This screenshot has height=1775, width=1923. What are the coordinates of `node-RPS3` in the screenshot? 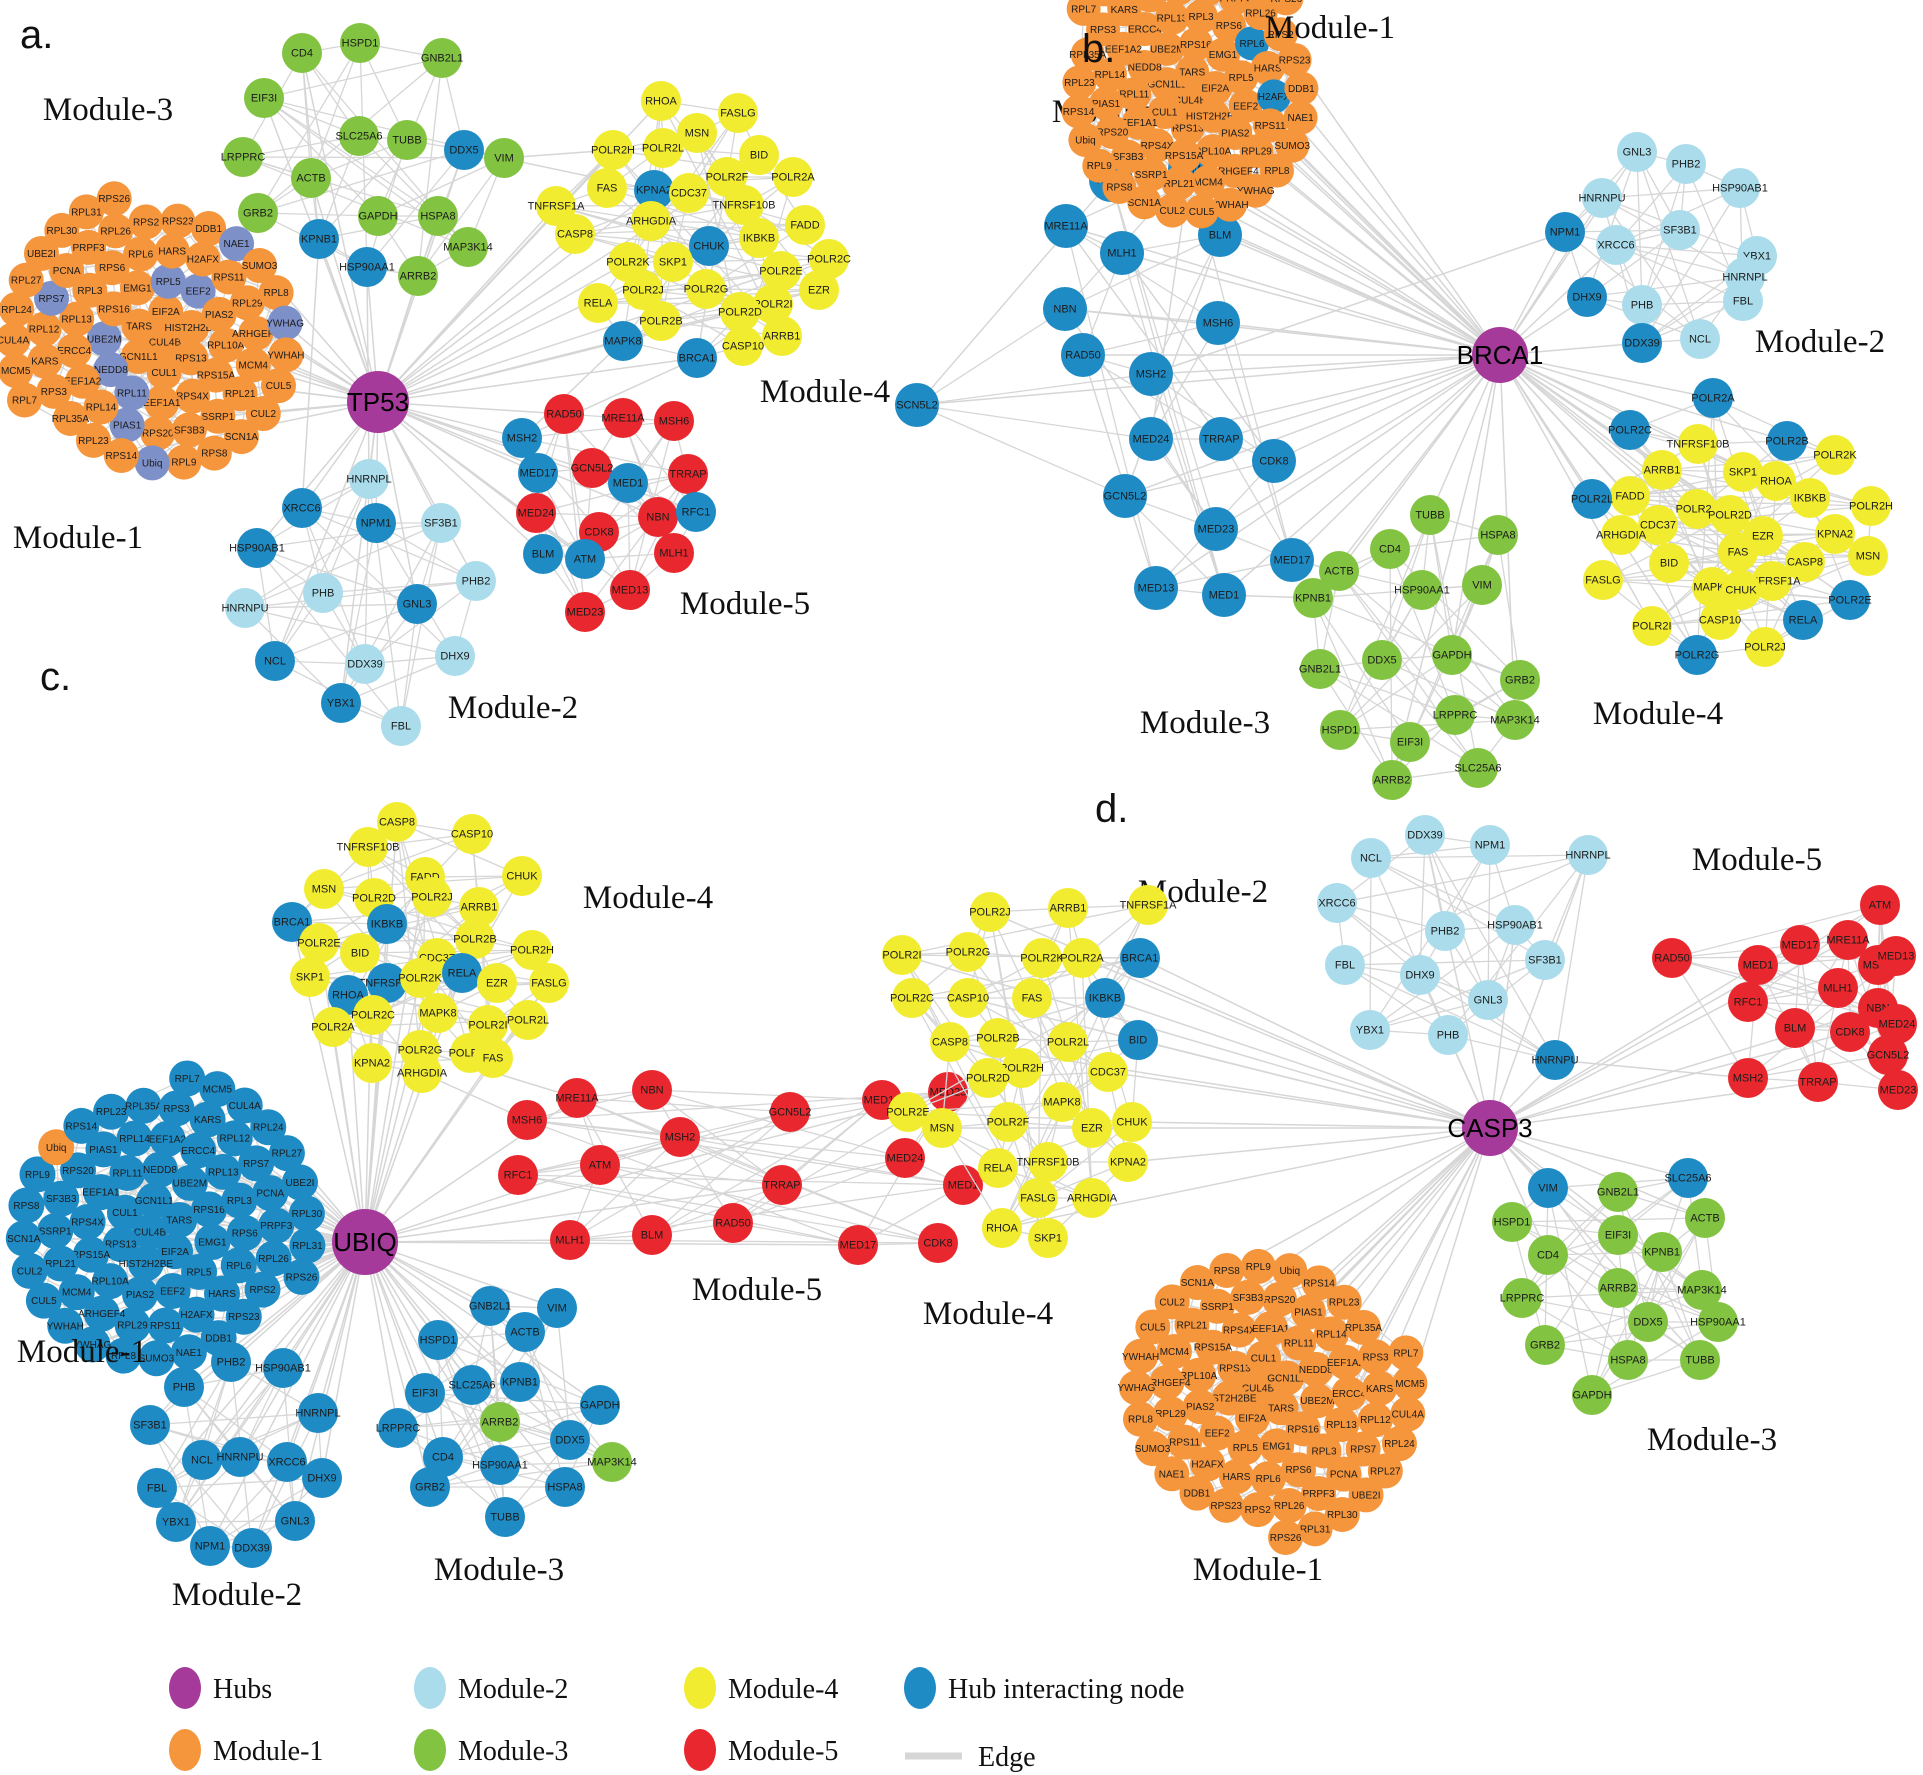 It's located at (176, 1108).